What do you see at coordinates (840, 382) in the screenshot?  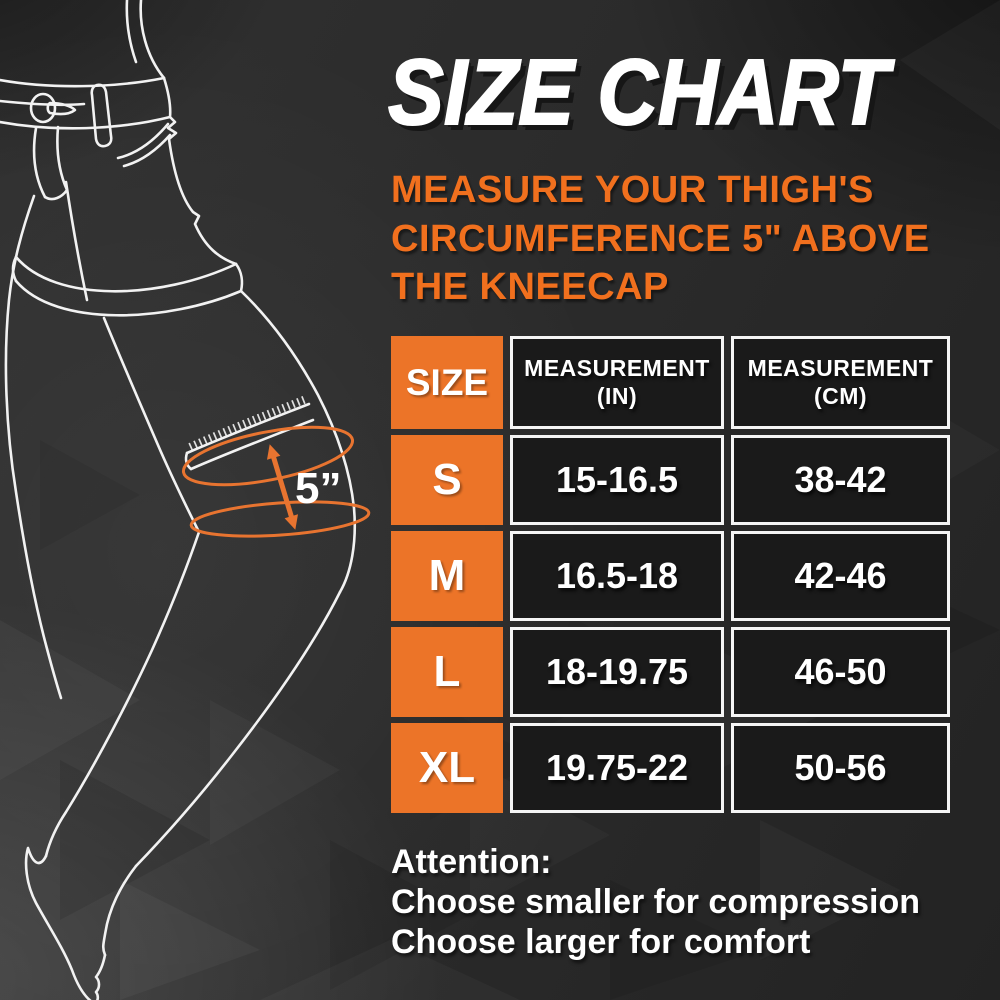 I see `header-cell-measurement-cm: MEASUREMENT (CM)` at bounding box center [840, 382].